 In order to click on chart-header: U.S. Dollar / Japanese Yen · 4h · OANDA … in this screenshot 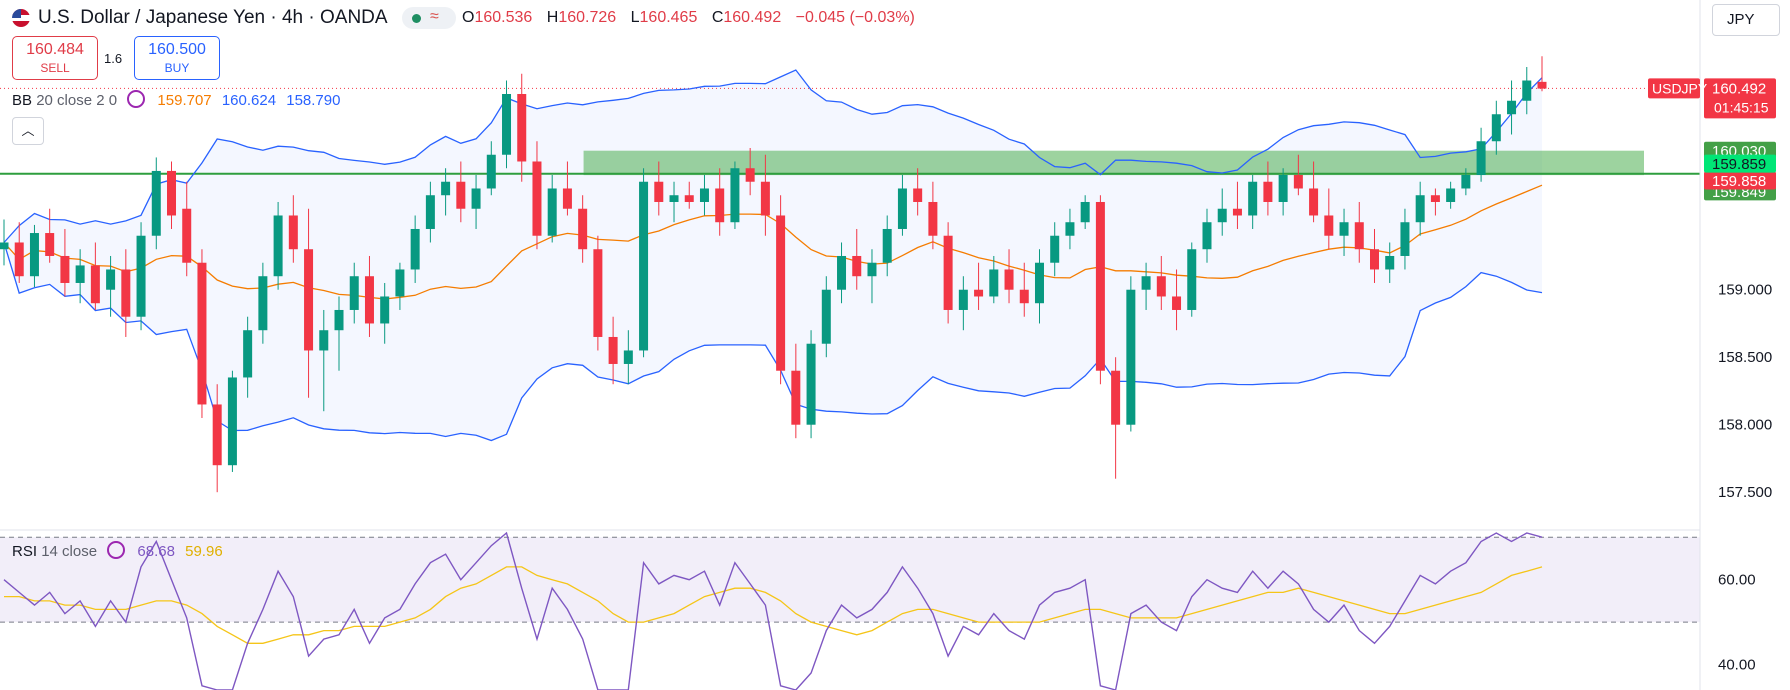, I will do `click(895, 18)`.